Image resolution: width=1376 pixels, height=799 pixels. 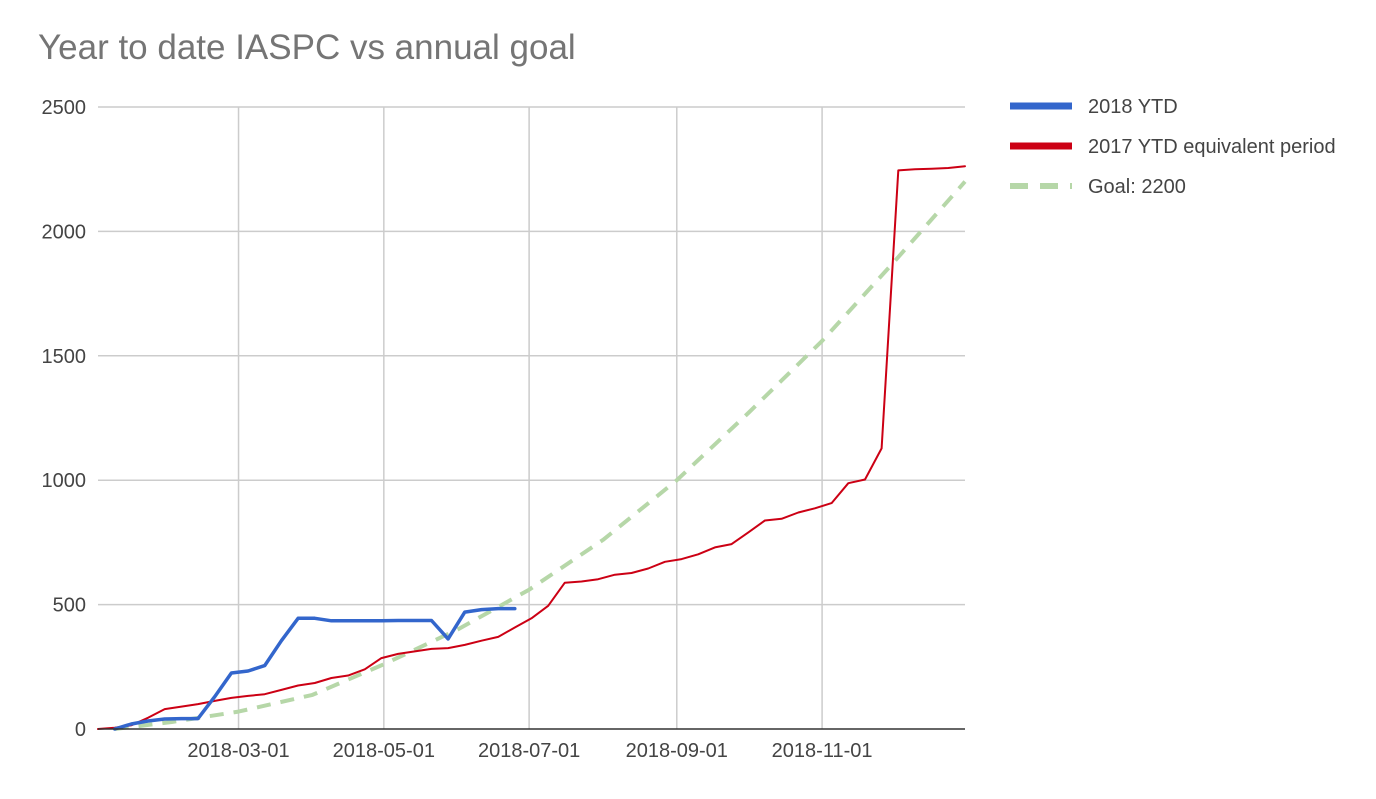 I want to click on legend-label: 2017 YTD equivalent period, so click(x=1212, y=147).